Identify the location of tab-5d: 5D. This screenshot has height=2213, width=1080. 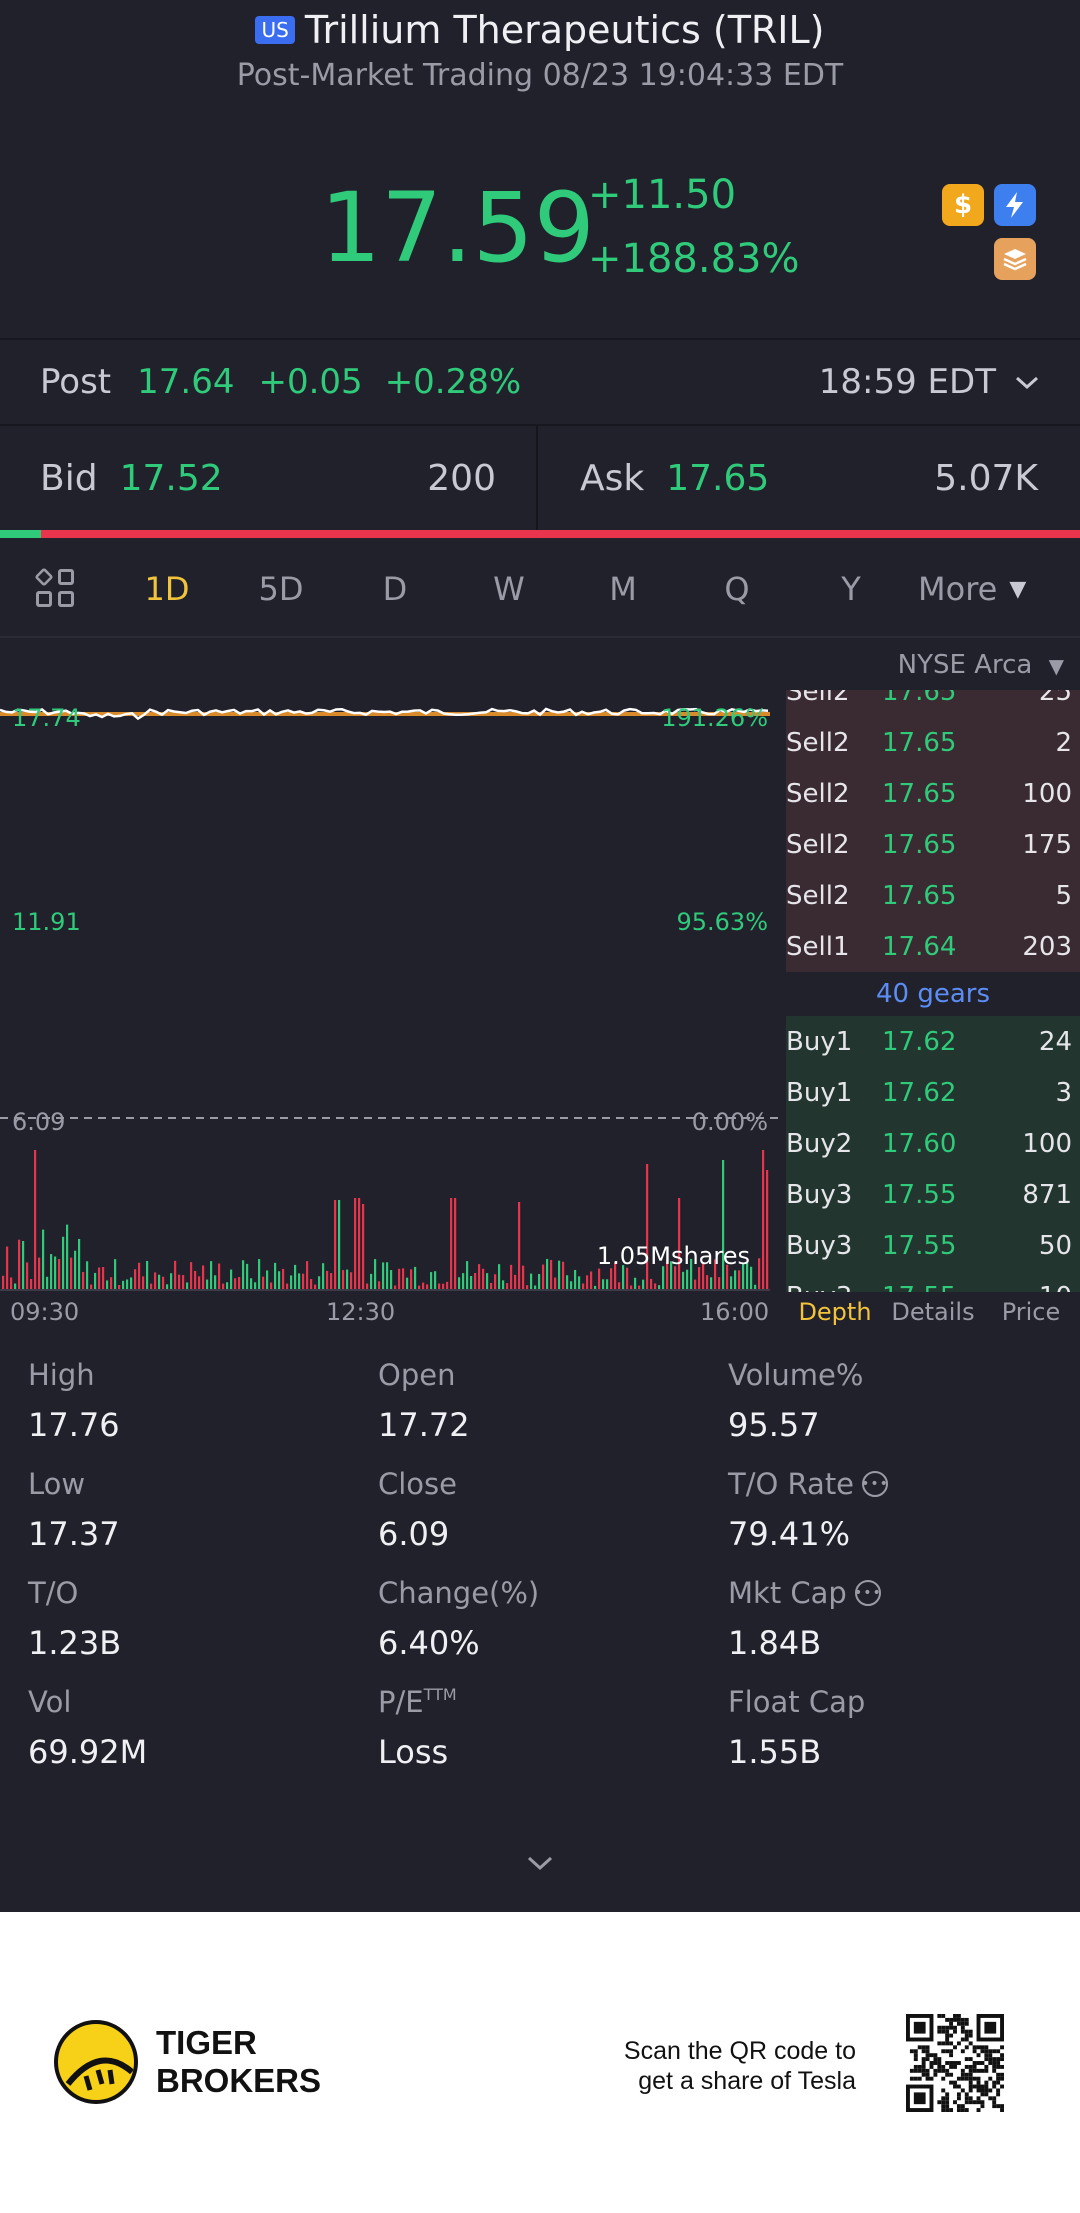
(281, 589).